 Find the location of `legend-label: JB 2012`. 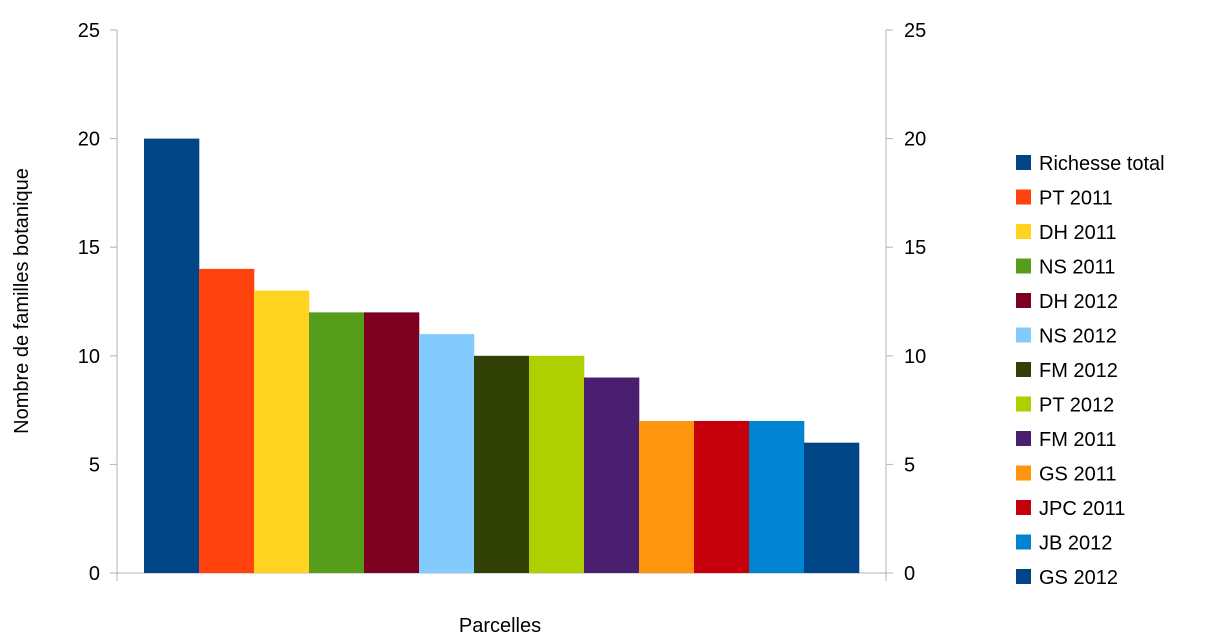

legend-label: JB 2012 is located at coordinates (1075, 544).